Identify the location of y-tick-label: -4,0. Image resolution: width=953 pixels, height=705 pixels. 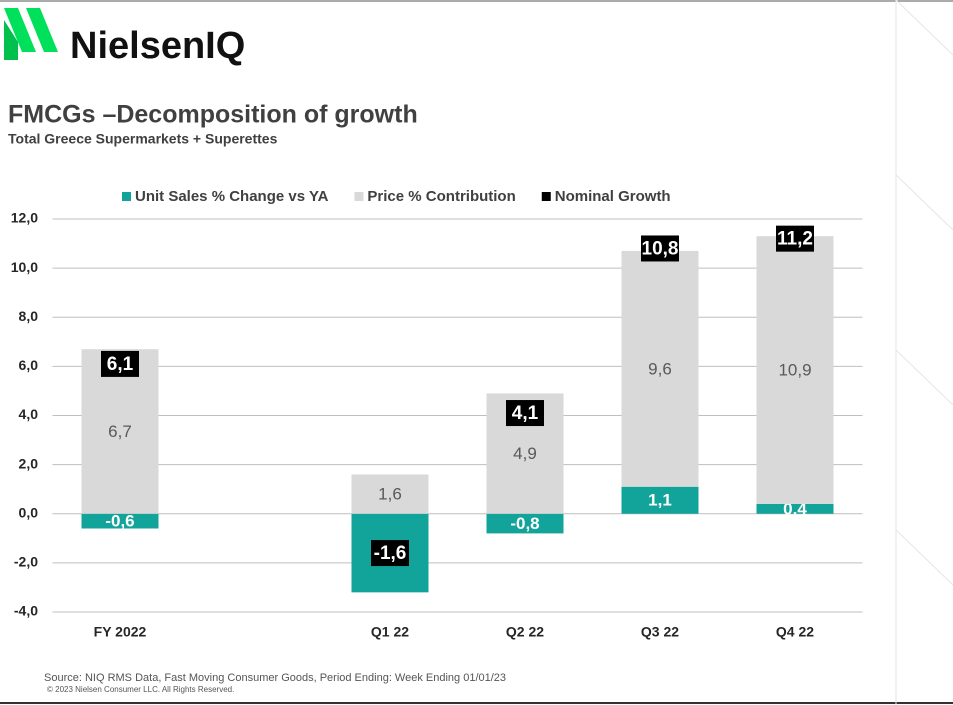
(26, 611).